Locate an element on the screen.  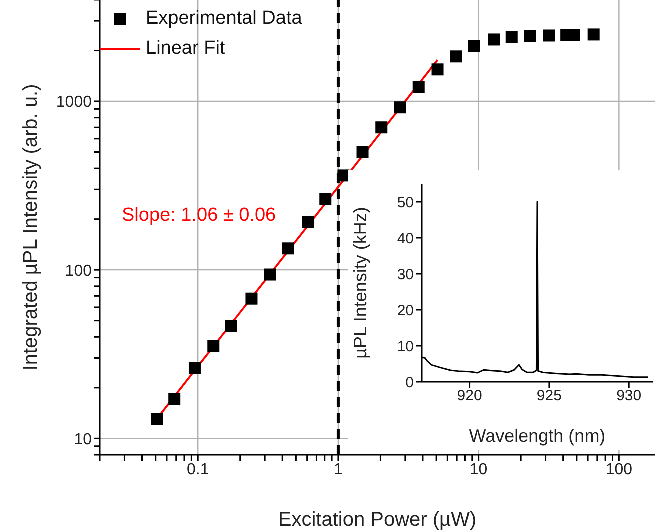
x-tick-label: 0.1 is located at coordinates (198, 469).